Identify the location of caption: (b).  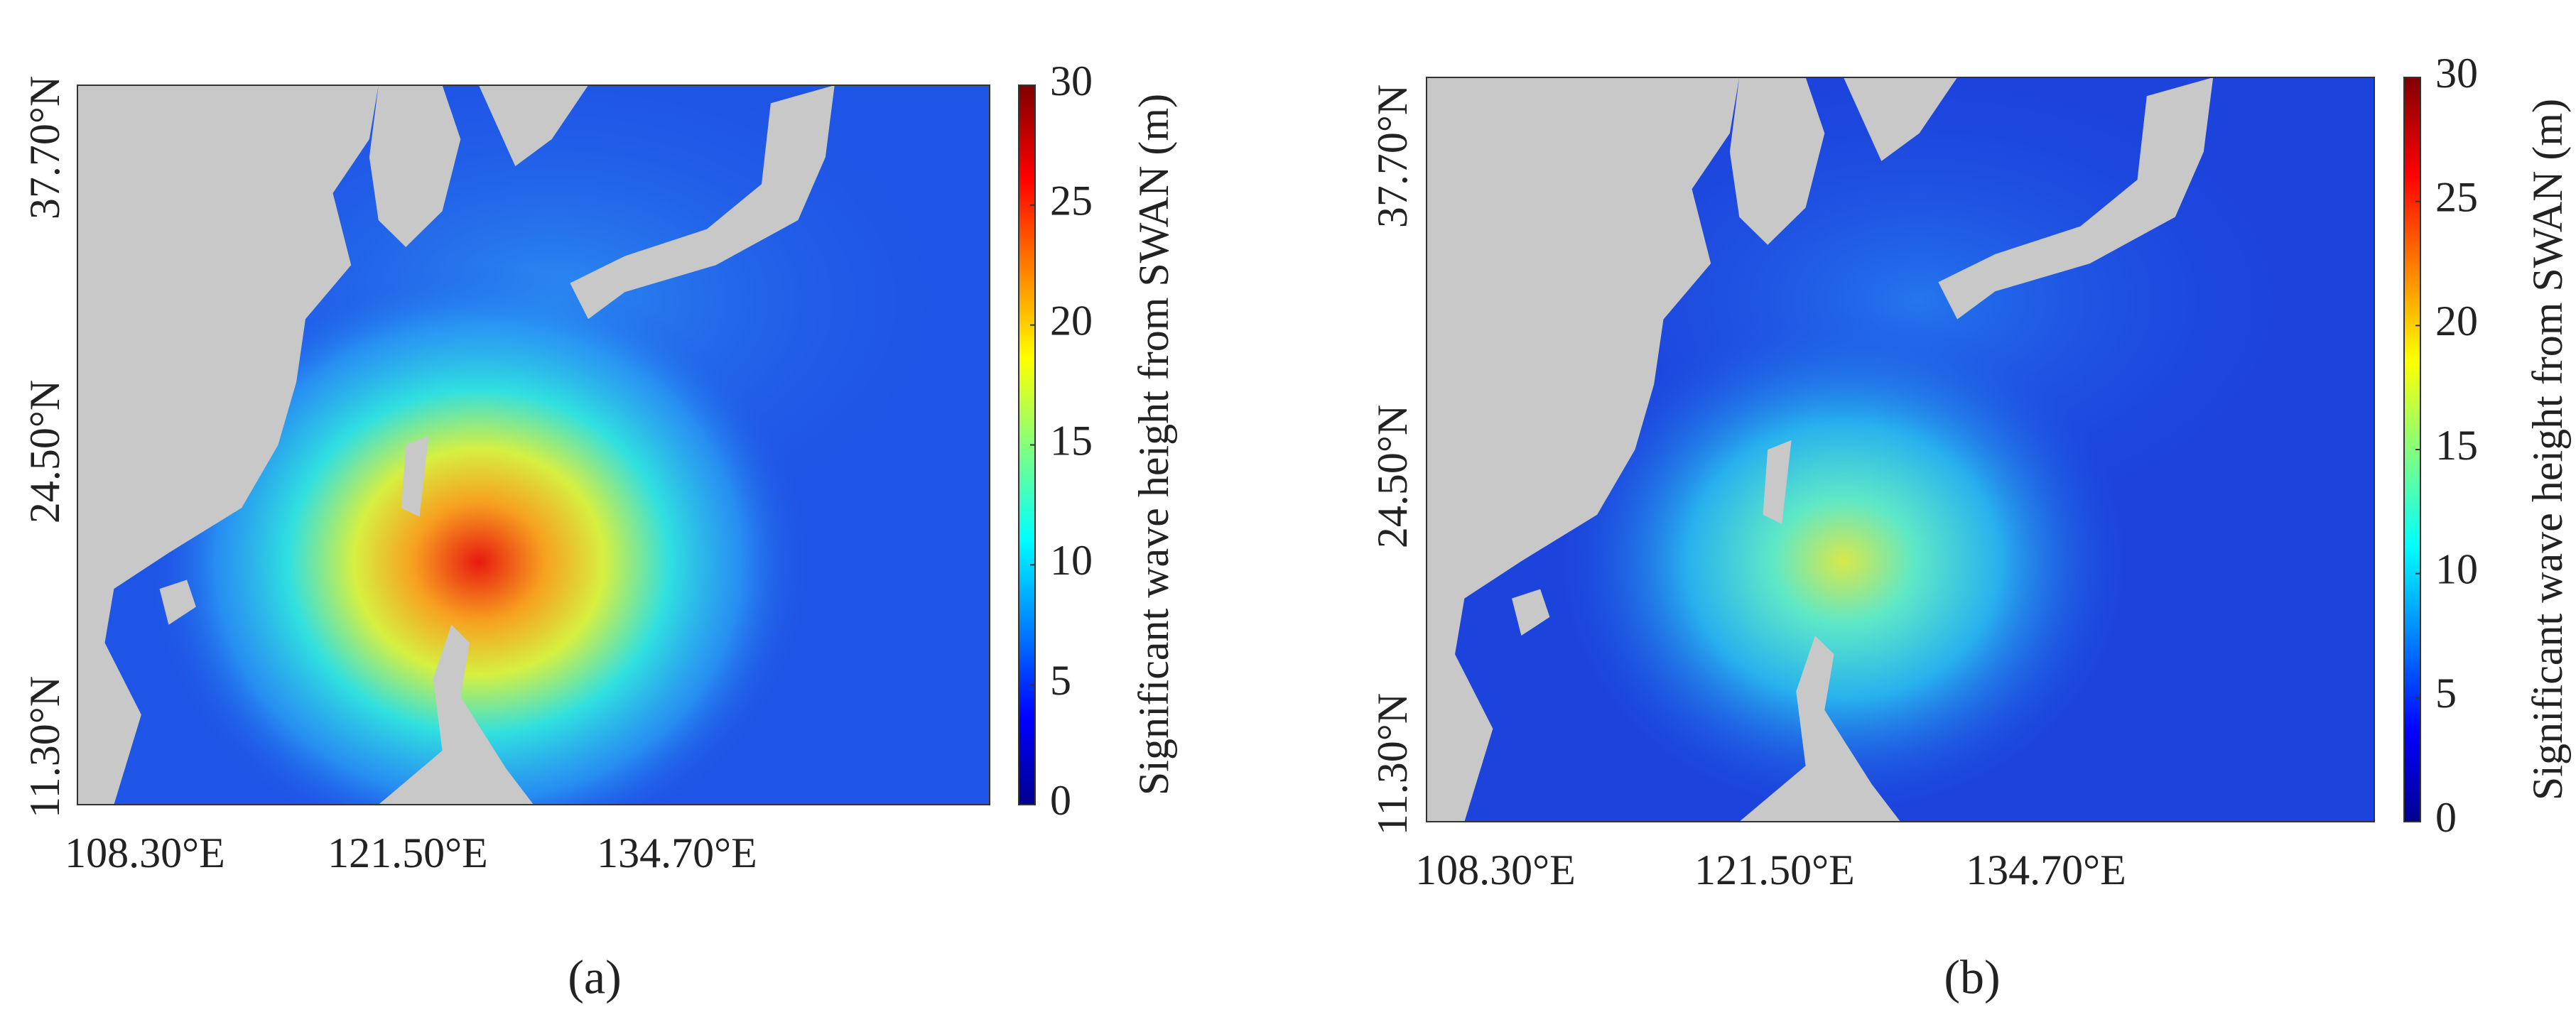
(1972, 977).